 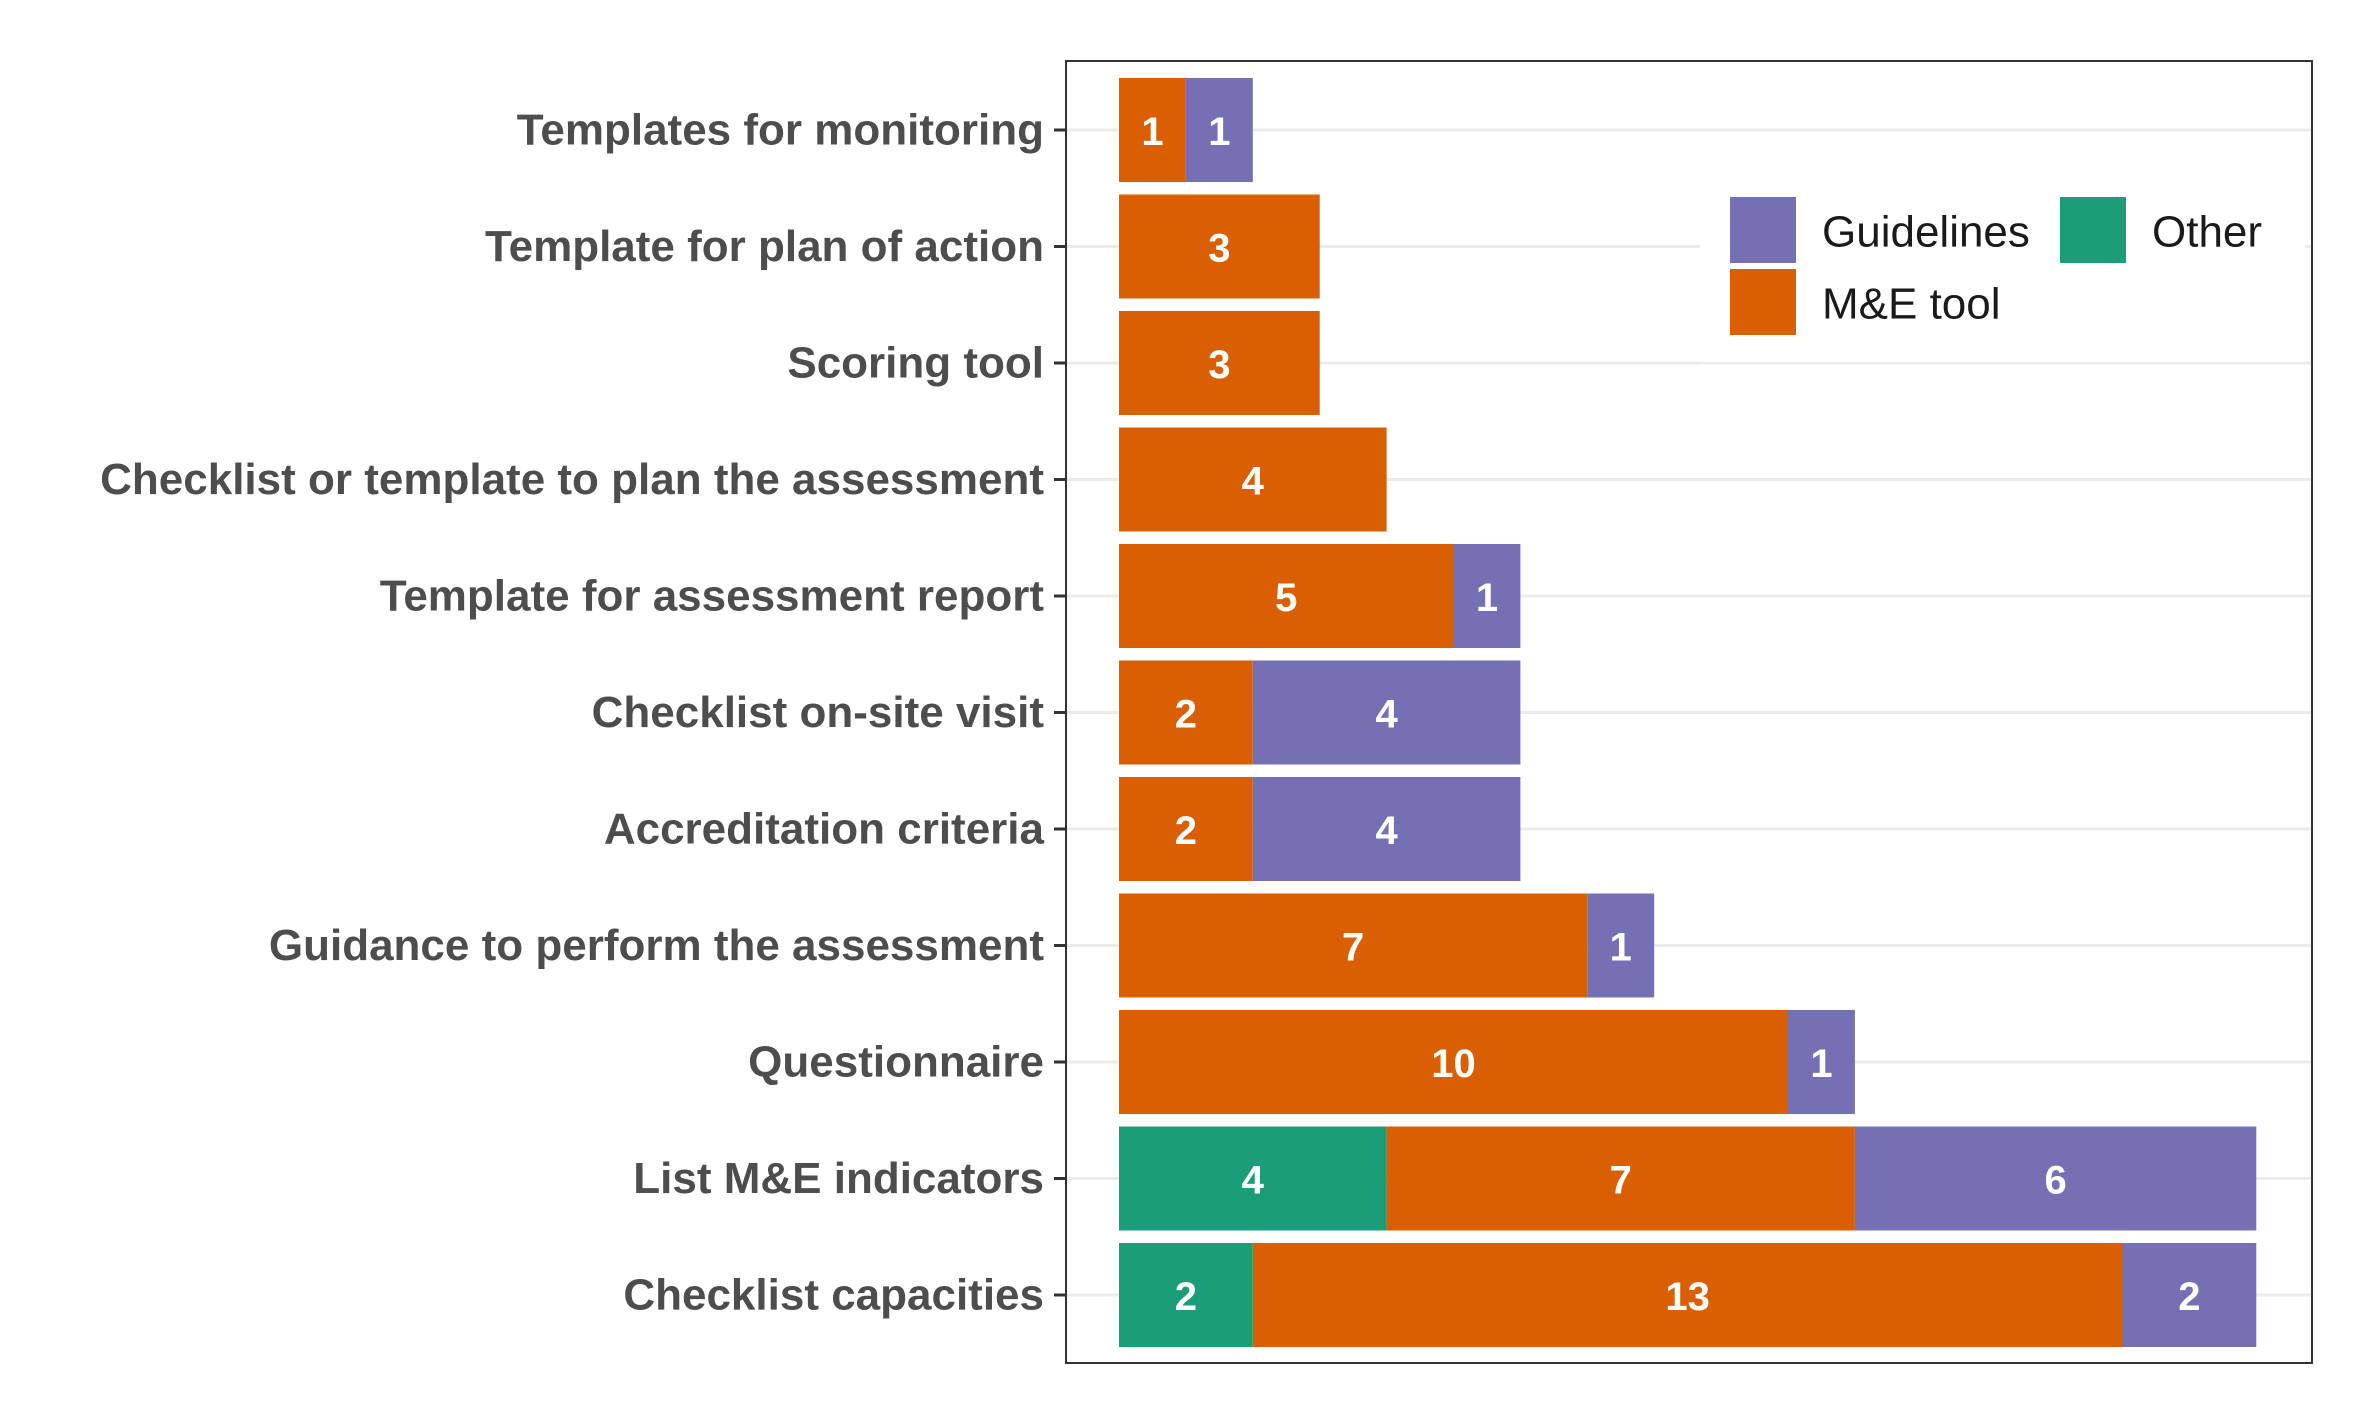 I want to click on bar-guidelines-accreditation-criteria, so click(x=1386, y=829).